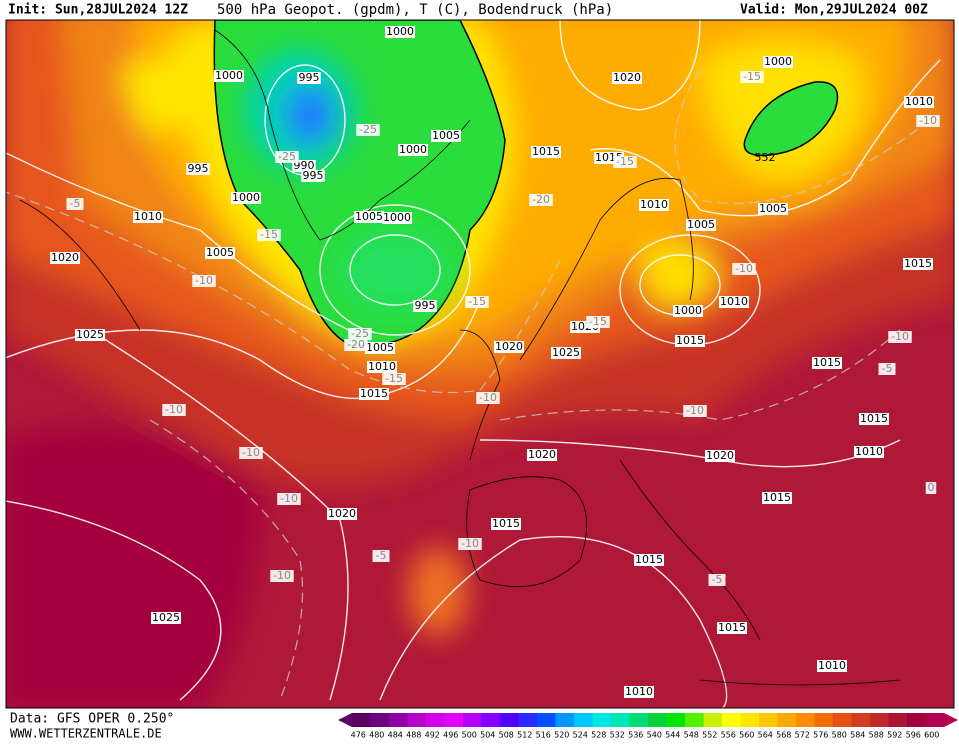 The image size is (959, 745). Describe the element at coordinates (543, 735) in the screenshot. I see `colorbar-label: 516` at that location.